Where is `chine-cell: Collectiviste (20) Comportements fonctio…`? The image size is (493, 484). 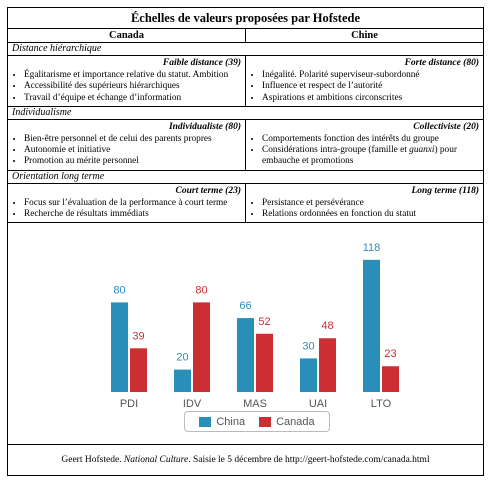 chine-cell: Collectiviste (20) Comportements fonctio… is located at coordinates (364, 145).